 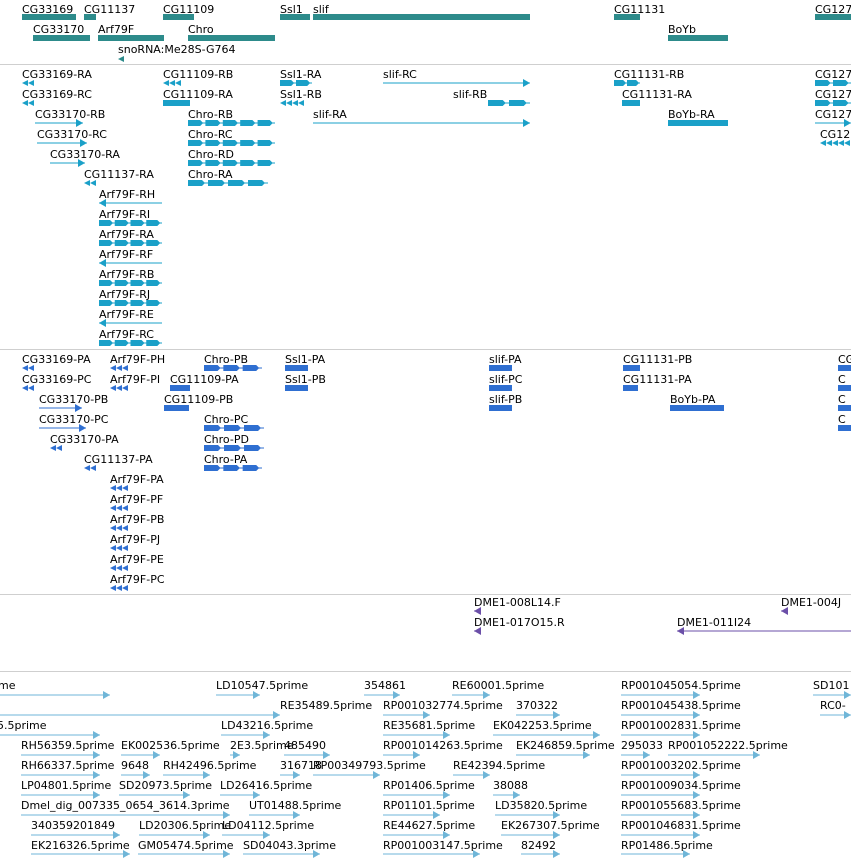 What do you see at coordinates (429, 825) in the screenshot?
I see `est-feature-re44627-5prime-label: RE44627.5prime` at bounding box center [429, 825].